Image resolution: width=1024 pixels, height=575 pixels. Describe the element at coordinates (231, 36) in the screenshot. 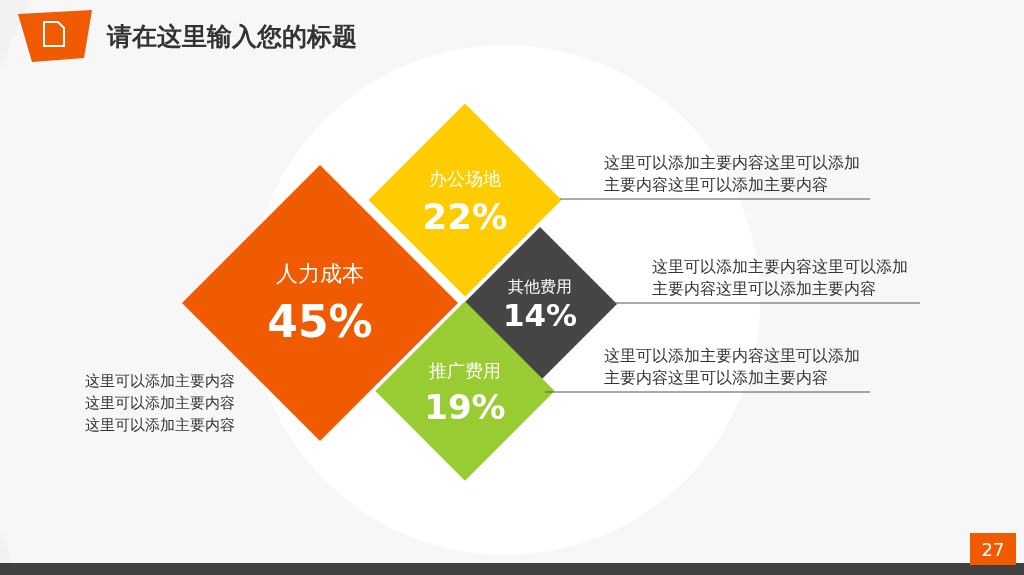

I see `text: 请在这里输入您的标题` at that location.